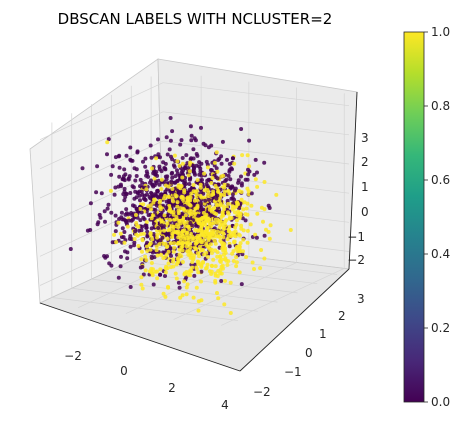  I want to click on z-axis-ticks: −2 −1 0 1 2 3, so click(357, 199).